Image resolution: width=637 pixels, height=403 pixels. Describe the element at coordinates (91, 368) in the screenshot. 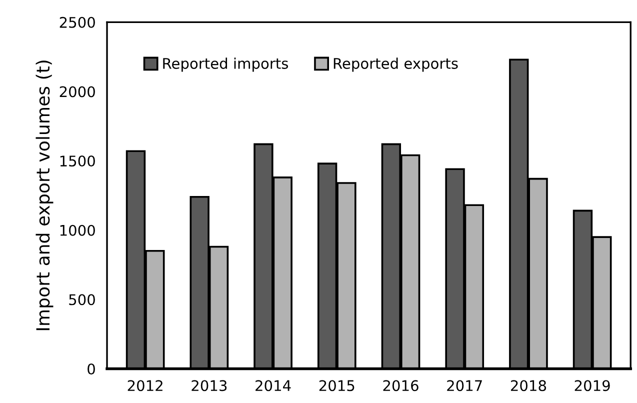

I see `y-tick-label: 0` at that location.